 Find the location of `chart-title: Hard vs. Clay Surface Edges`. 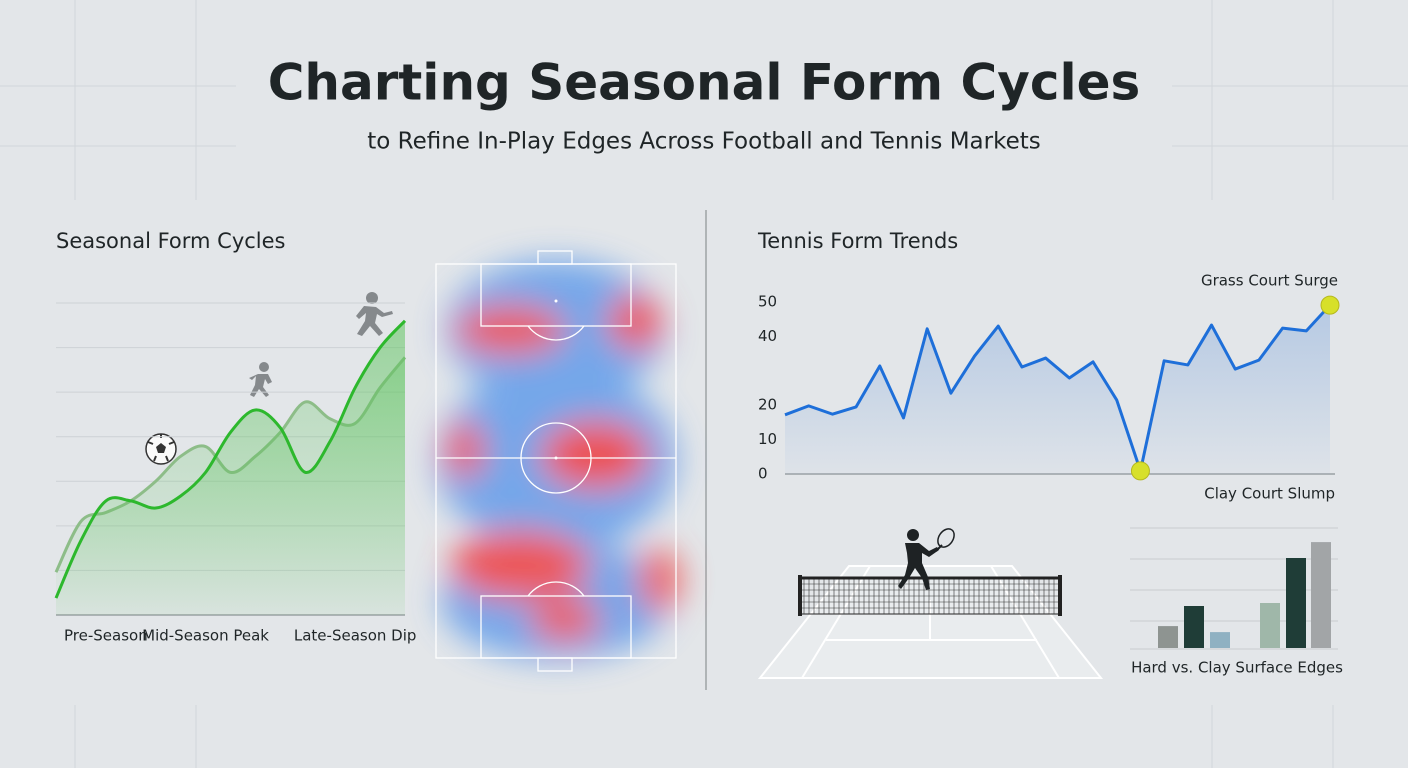

chart-title: Hard vs. Clay Surface Edges is located at coordinates (1237, 668).